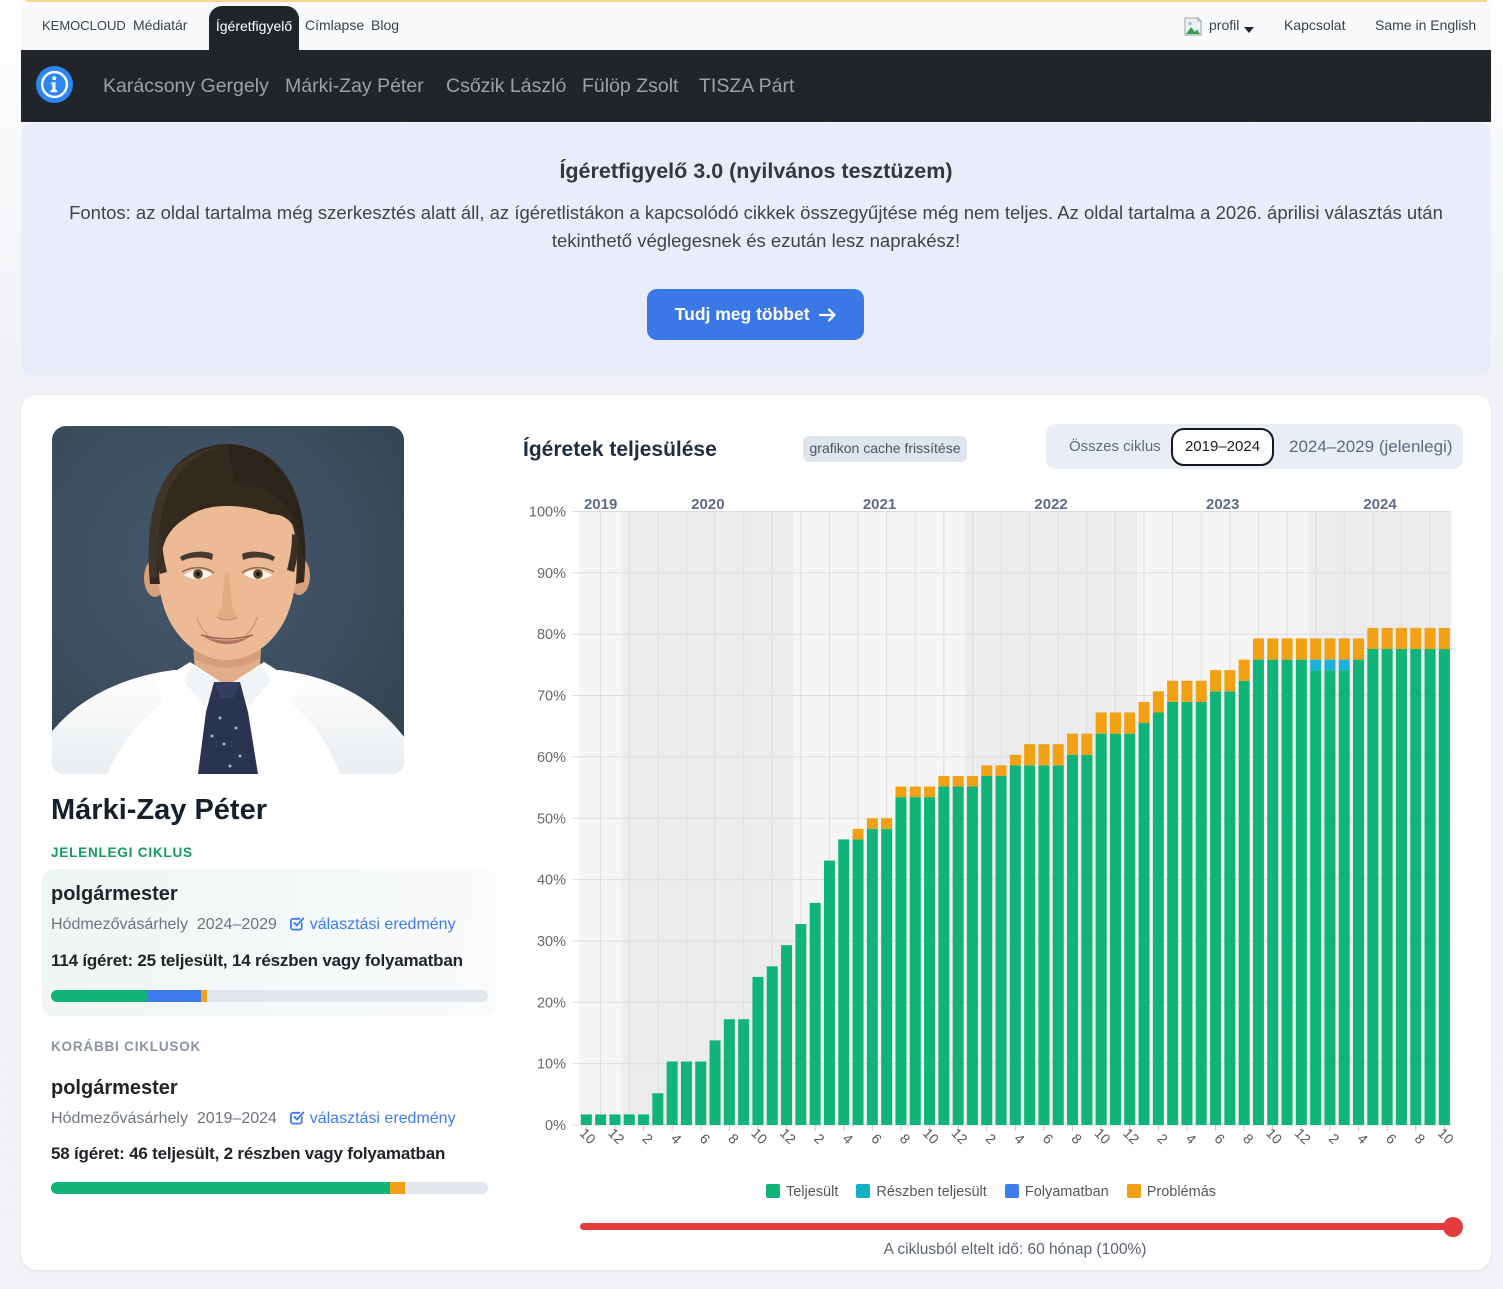 Image resolution: width=1503 pixels, height=1289 pixels. Describe the element at coordinates (551, 697) in the screenshot. I see `svg-text: 70%` at that location.